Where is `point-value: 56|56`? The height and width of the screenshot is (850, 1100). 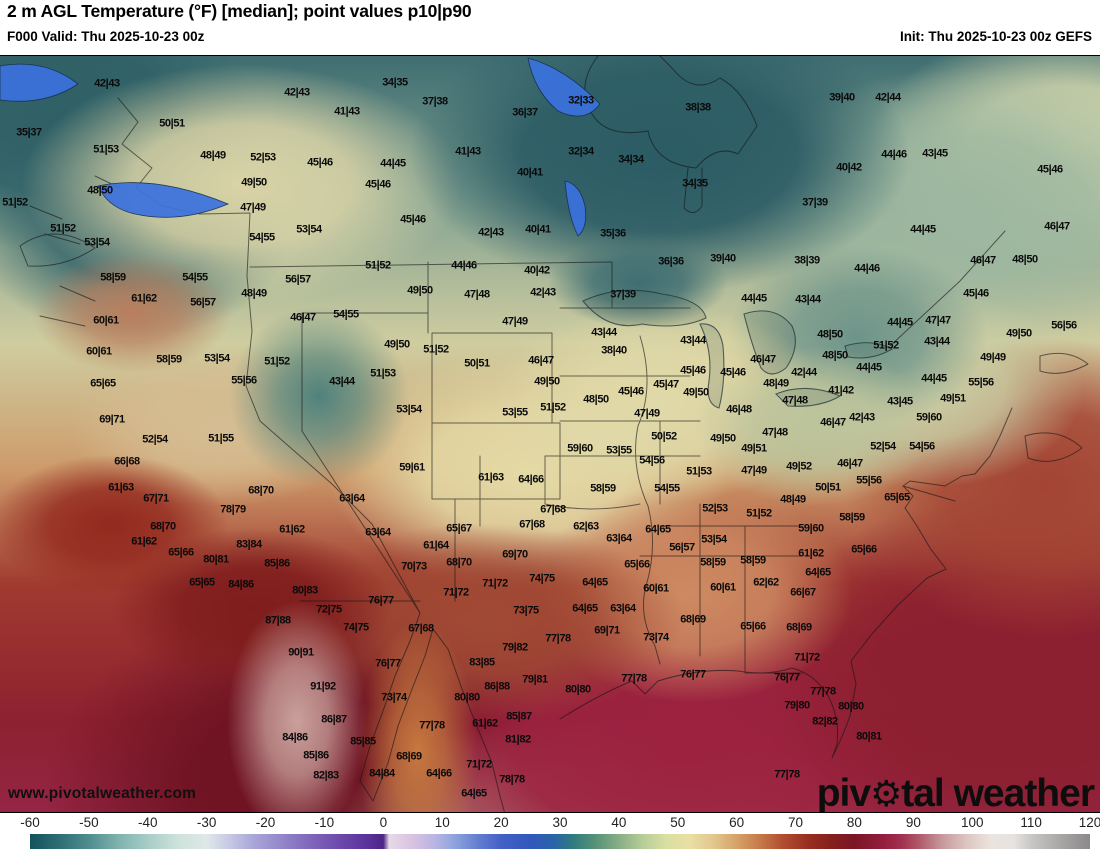
point-value: 56|56 is located at coordinates (1064, 325).